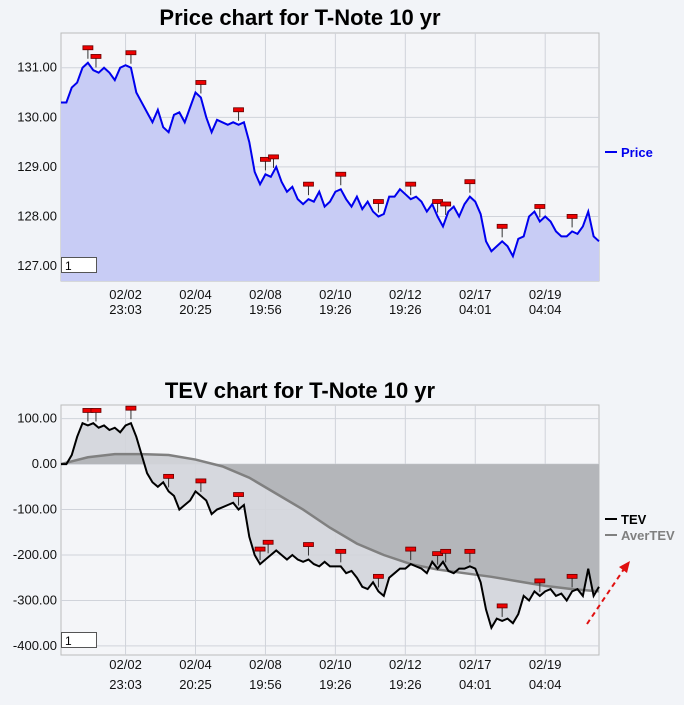 The image size is (684, 705). Describe the element at coordinates (37, 116) in the screenshot. I see `price-ytick-label: 130.00` at that location.